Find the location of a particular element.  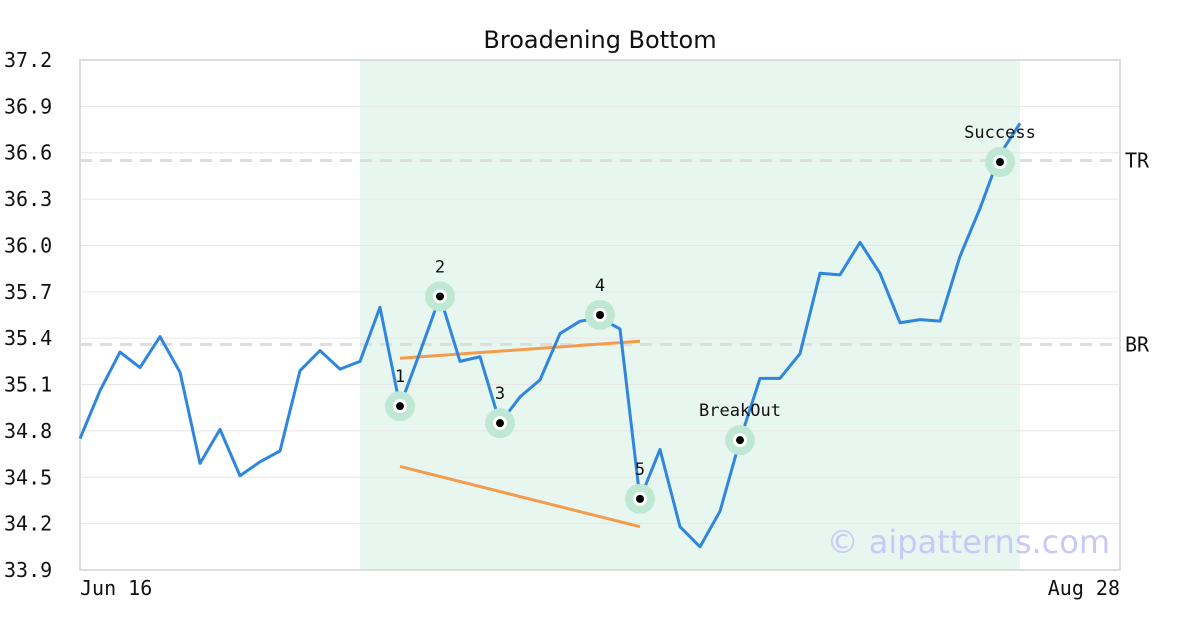

point-label: 4 is located at coordinates (600, 286).